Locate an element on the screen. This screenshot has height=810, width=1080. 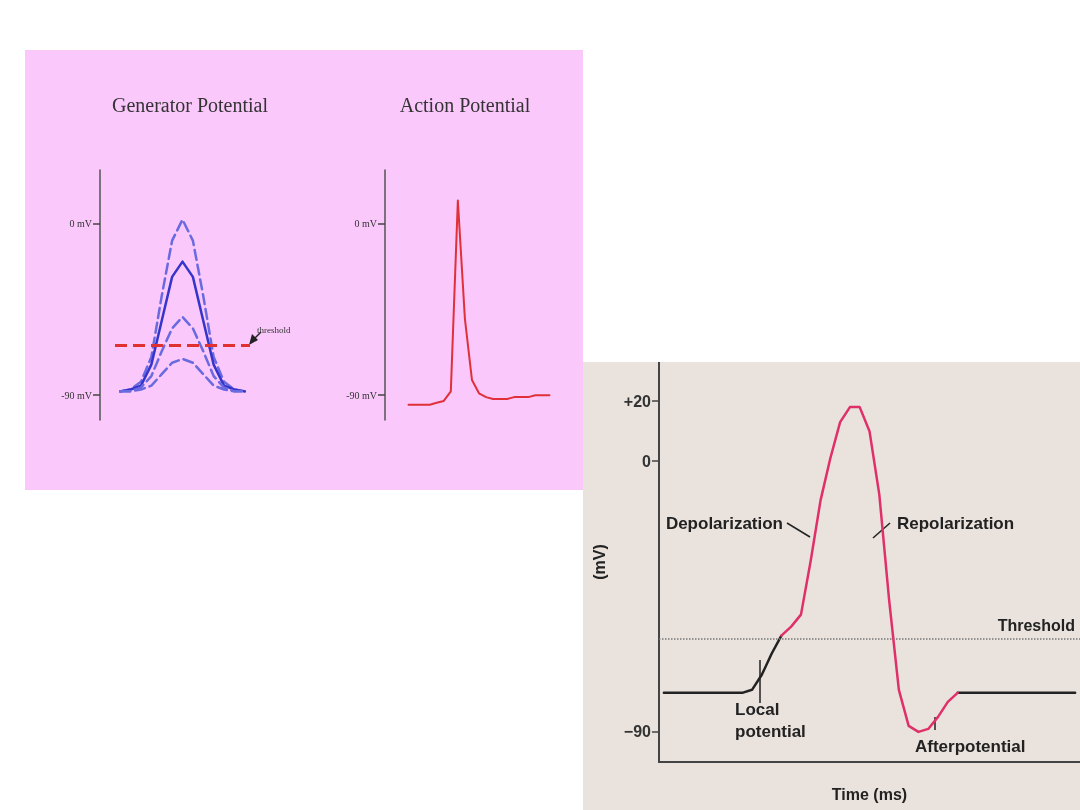
y-tick-label: −90 is located at coordinates (637, 732).